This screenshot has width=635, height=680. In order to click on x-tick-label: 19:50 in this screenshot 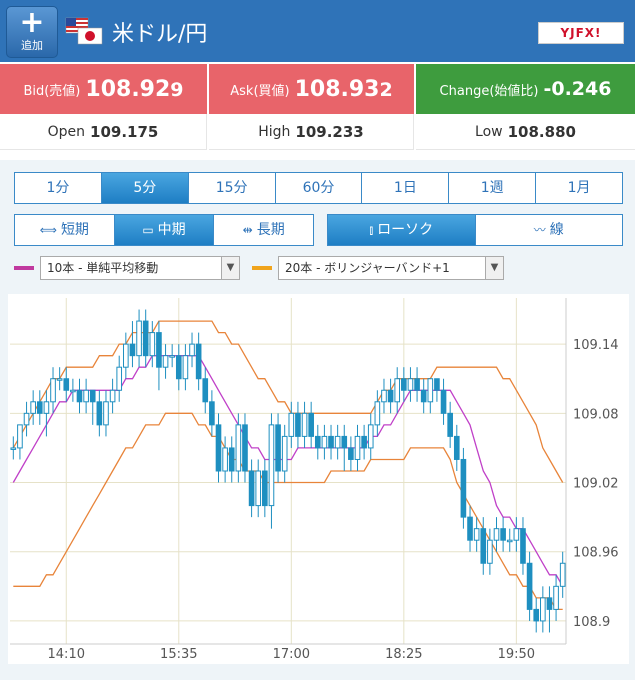, I will do `click(516, 654)`.